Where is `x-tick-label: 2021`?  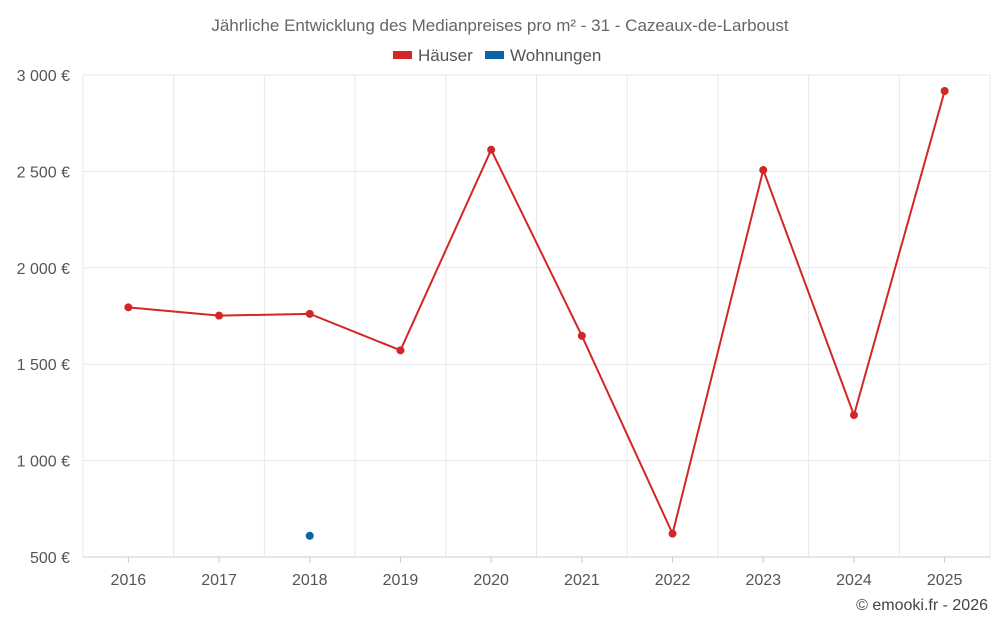 x-tick-label: 2021 is located at coordinates (582, 580).